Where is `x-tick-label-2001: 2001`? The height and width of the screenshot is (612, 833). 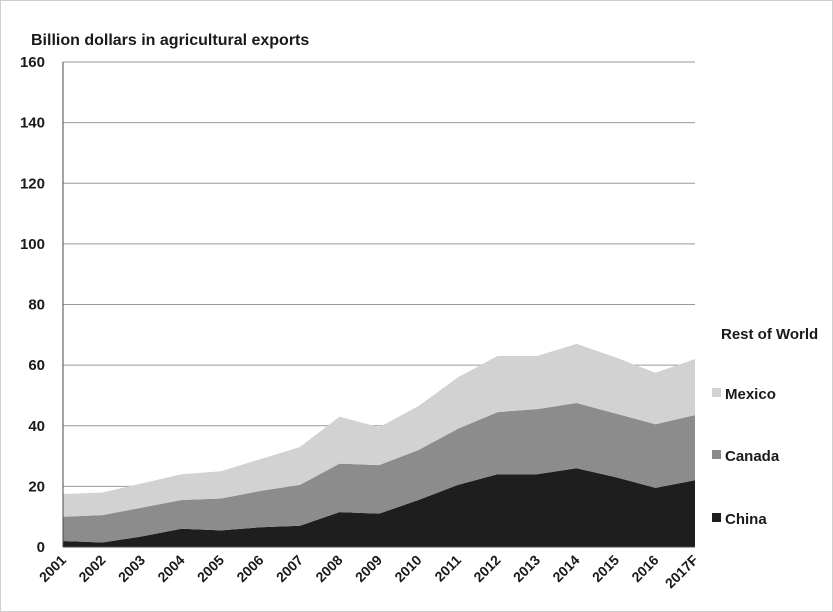 x-tick-label-2001: 2001 is located at coordinates (52, 568).